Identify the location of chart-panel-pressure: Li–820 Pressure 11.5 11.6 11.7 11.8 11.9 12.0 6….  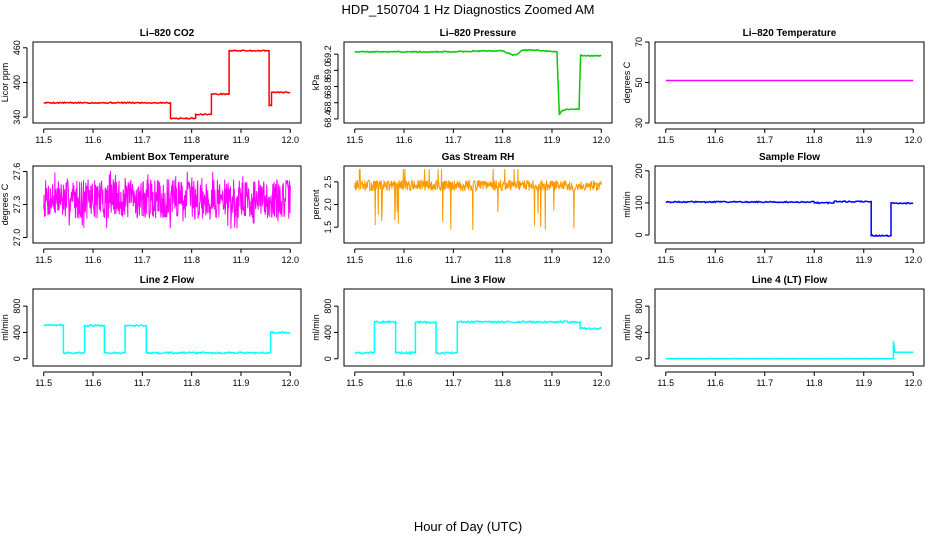
(462, 86).